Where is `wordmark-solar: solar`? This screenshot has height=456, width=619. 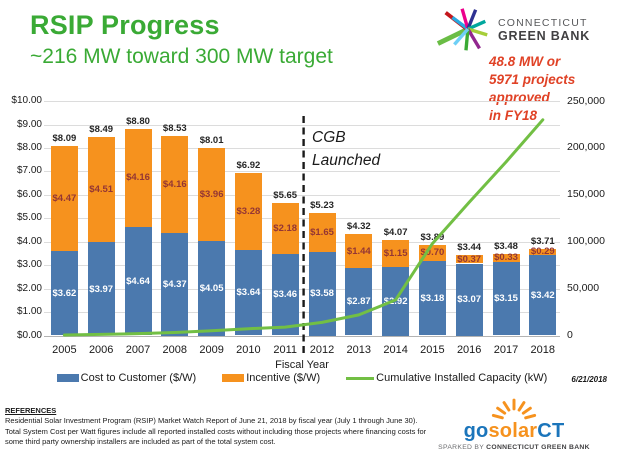
wordmark-solar: solar is located at coordinates (513, 431).